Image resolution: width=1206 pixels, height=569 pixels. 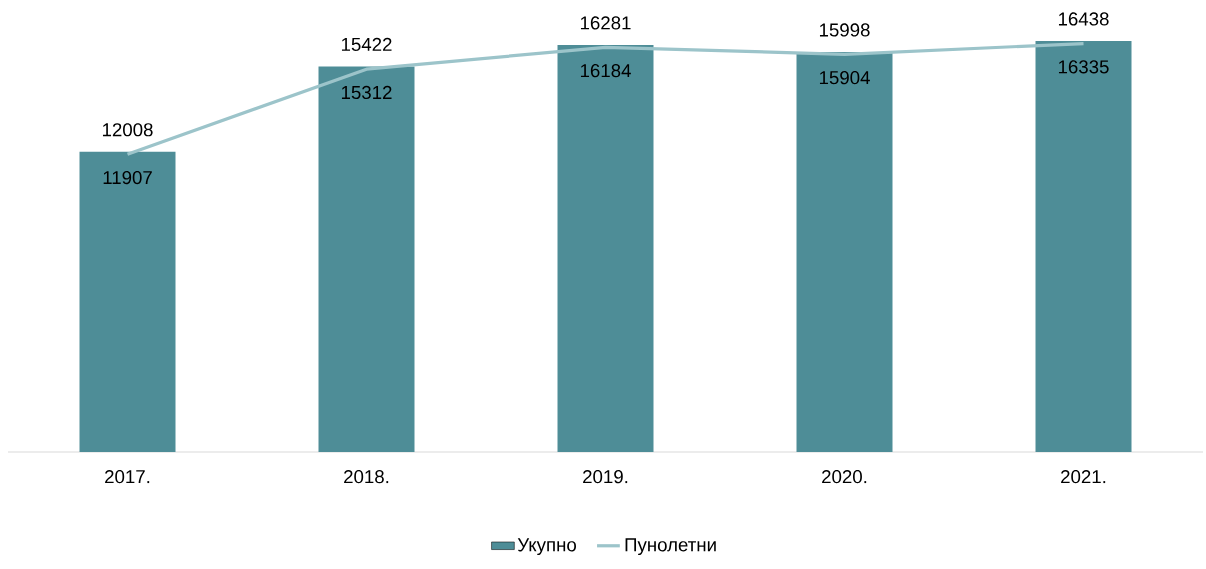 I want to click on data-label: 11907, so click(x=127, y=177).